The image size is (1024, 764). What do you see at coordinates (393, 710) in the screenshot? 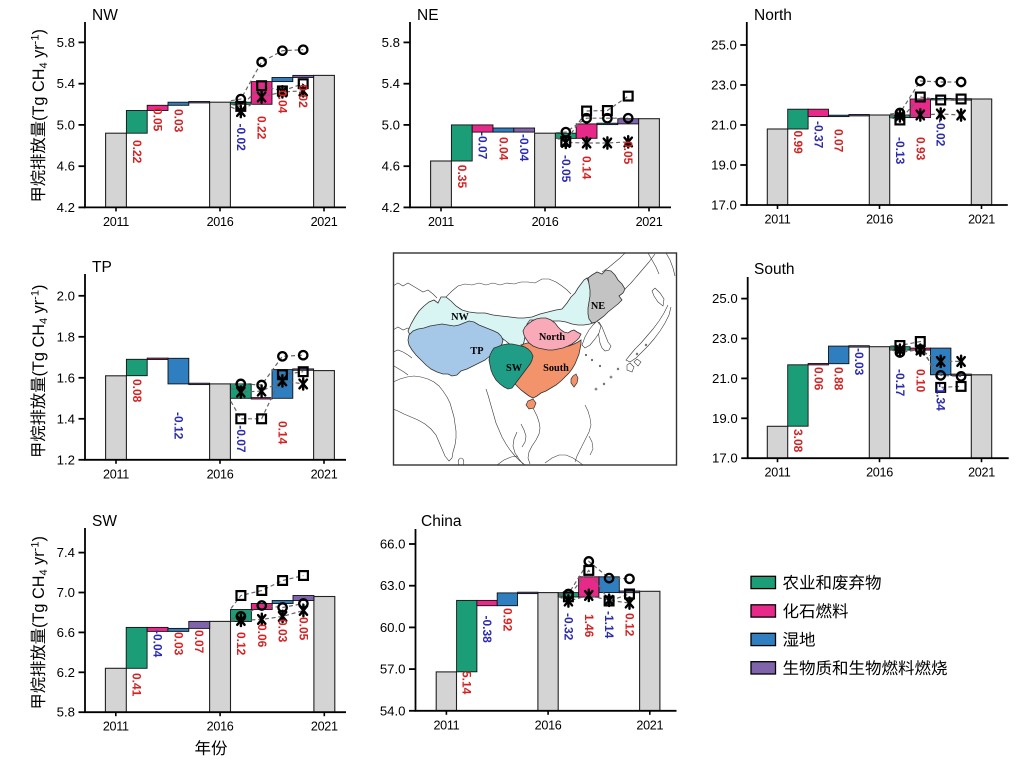
I see `svg-text: 54.0` at bounding box center [393, 710].